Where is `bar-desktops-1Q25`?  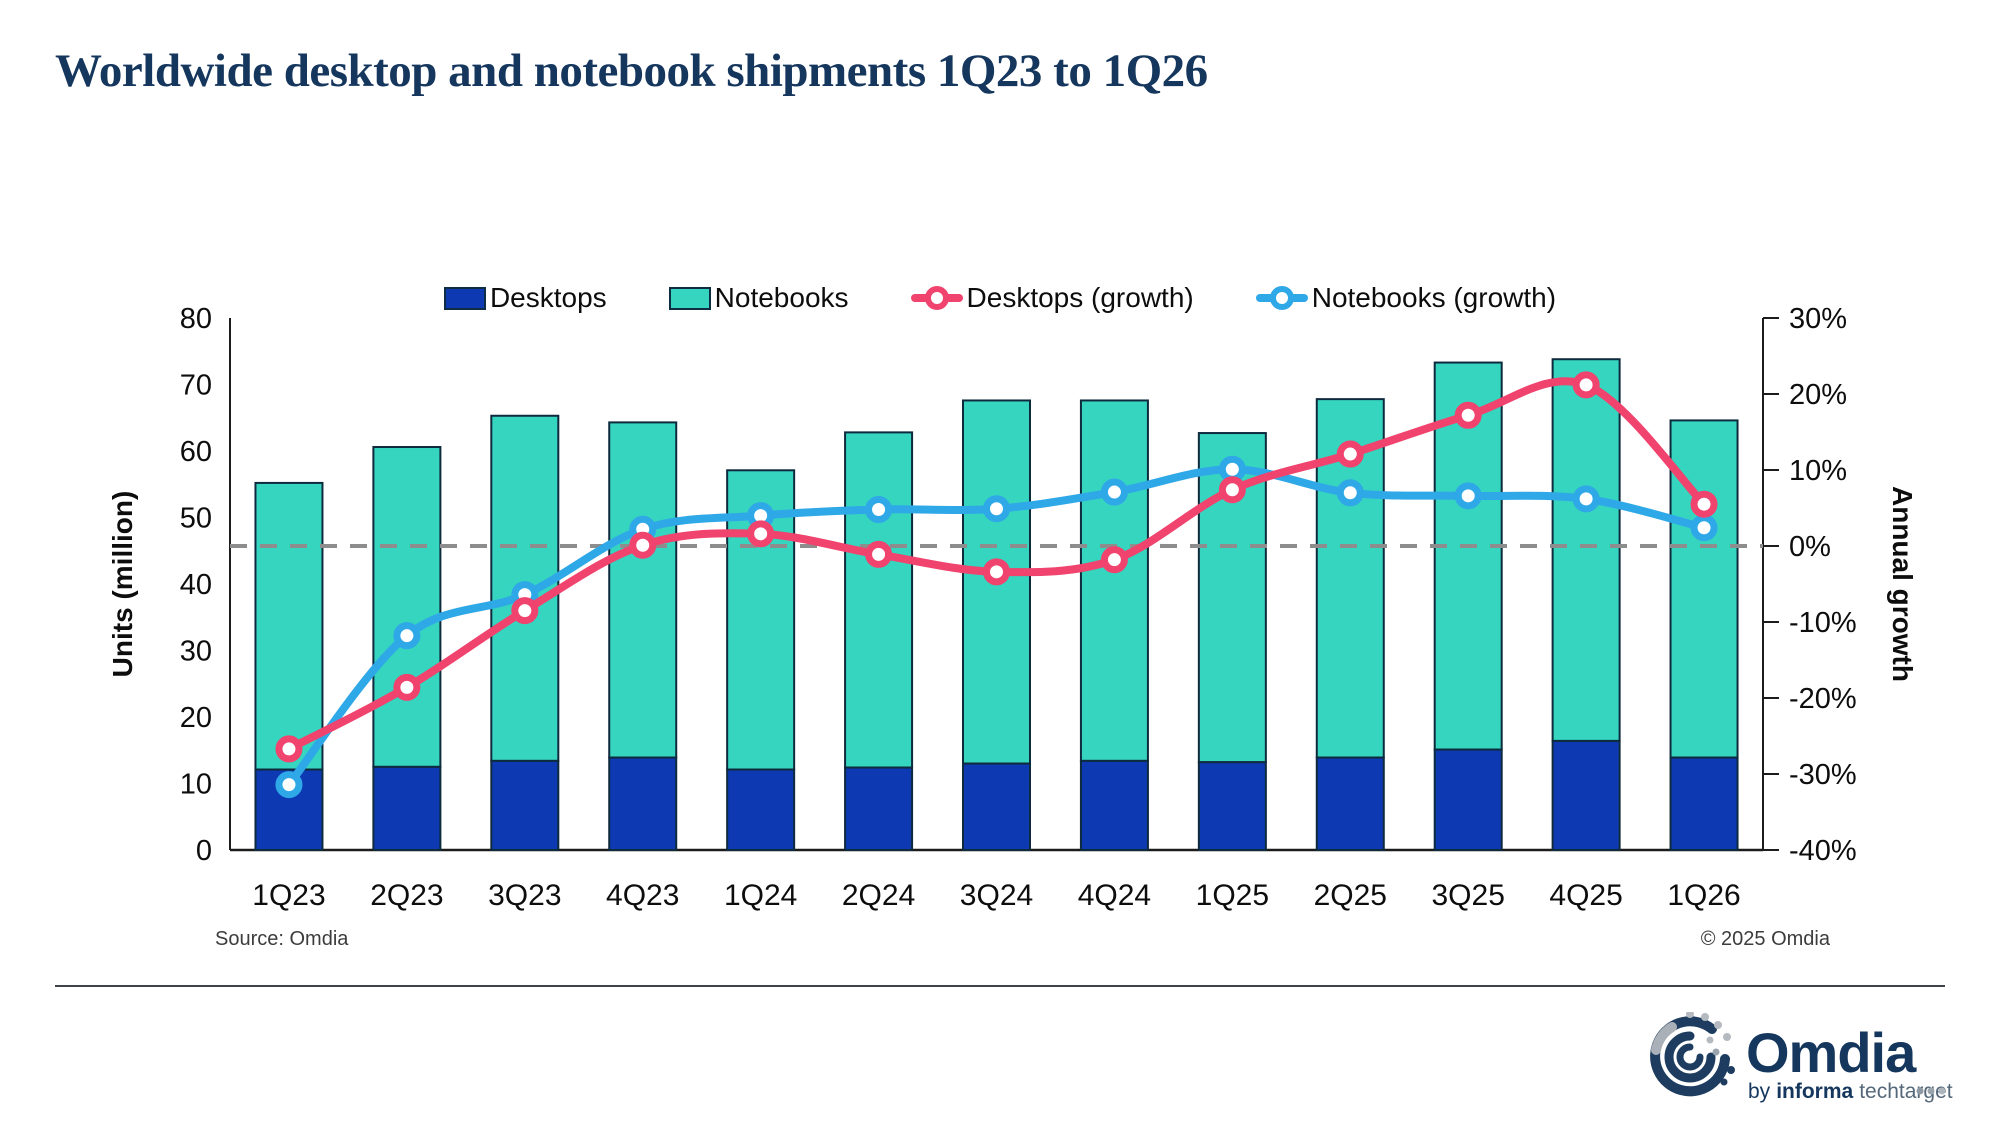
bar-desktops-1Q25 is located at coordinates (1232, 806).